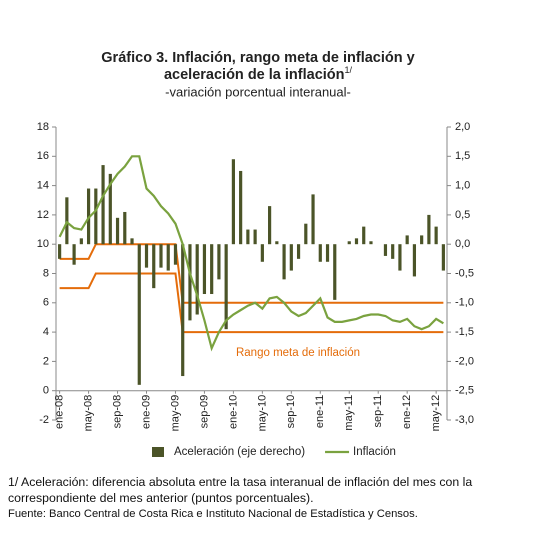  What do you see at coordinates (320, 411) in the screenshot?
I see `x-tick-label: ene-11` at bounding box center [320, 411].